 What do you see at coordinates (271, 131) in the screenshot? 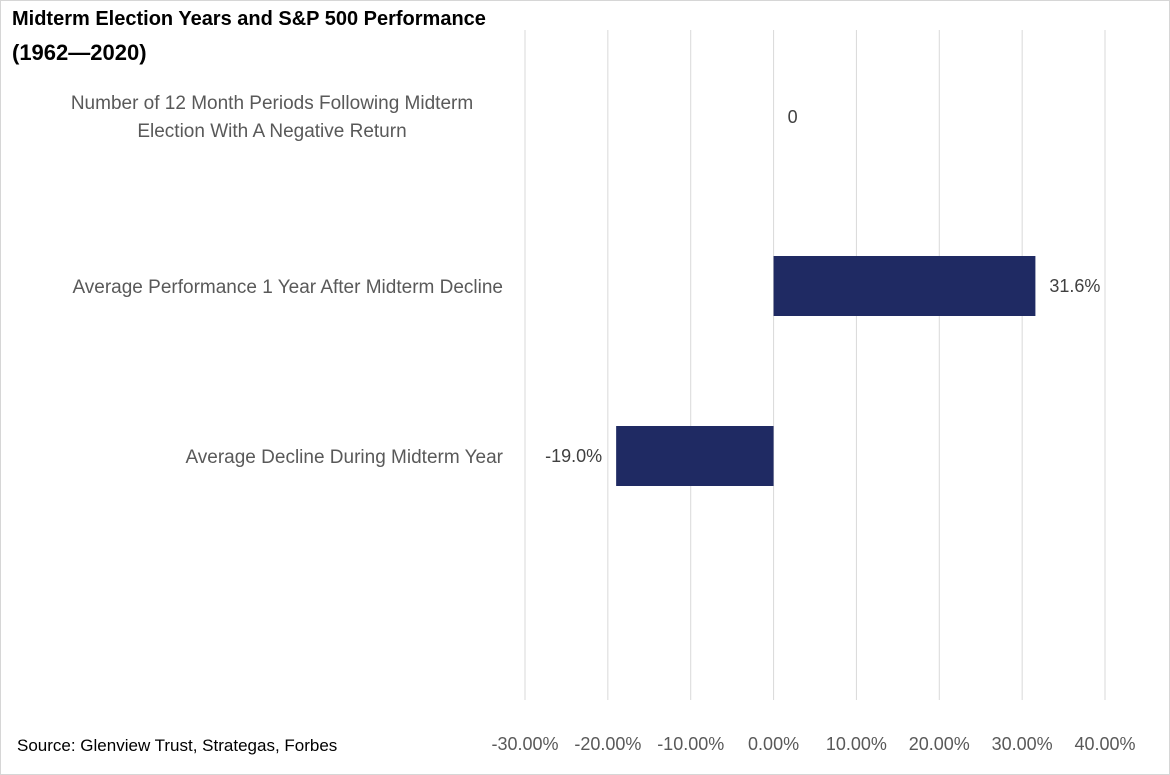
I see `category-label-line: Election With A Negative Return` at bounding box center [271, 131].